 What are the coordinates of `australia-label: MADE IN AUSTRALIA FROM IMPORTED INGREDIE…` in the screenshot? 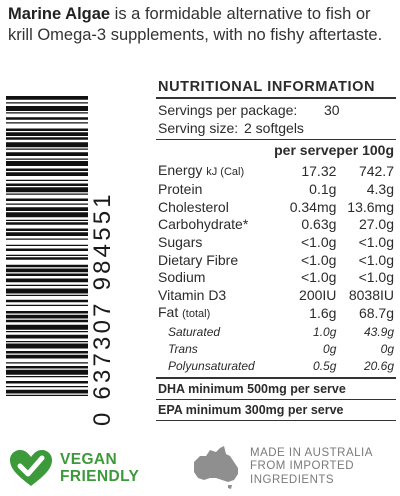 It's located at (311, 467).